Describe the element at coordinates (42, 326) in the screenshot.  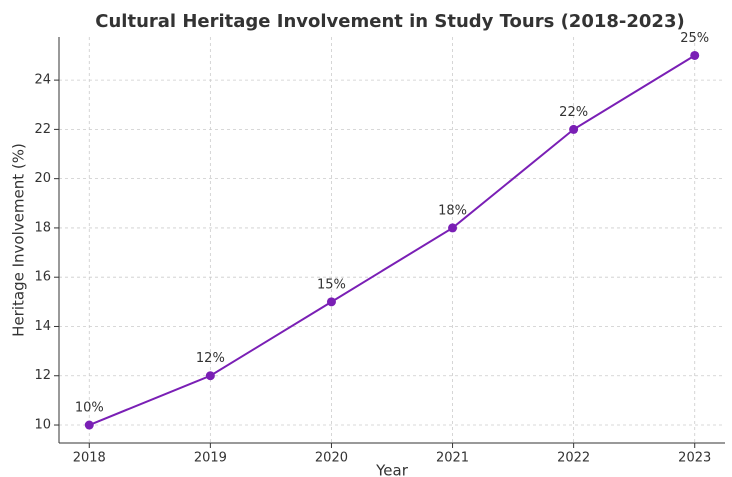
I see `y-tick-label: 14` at that location.